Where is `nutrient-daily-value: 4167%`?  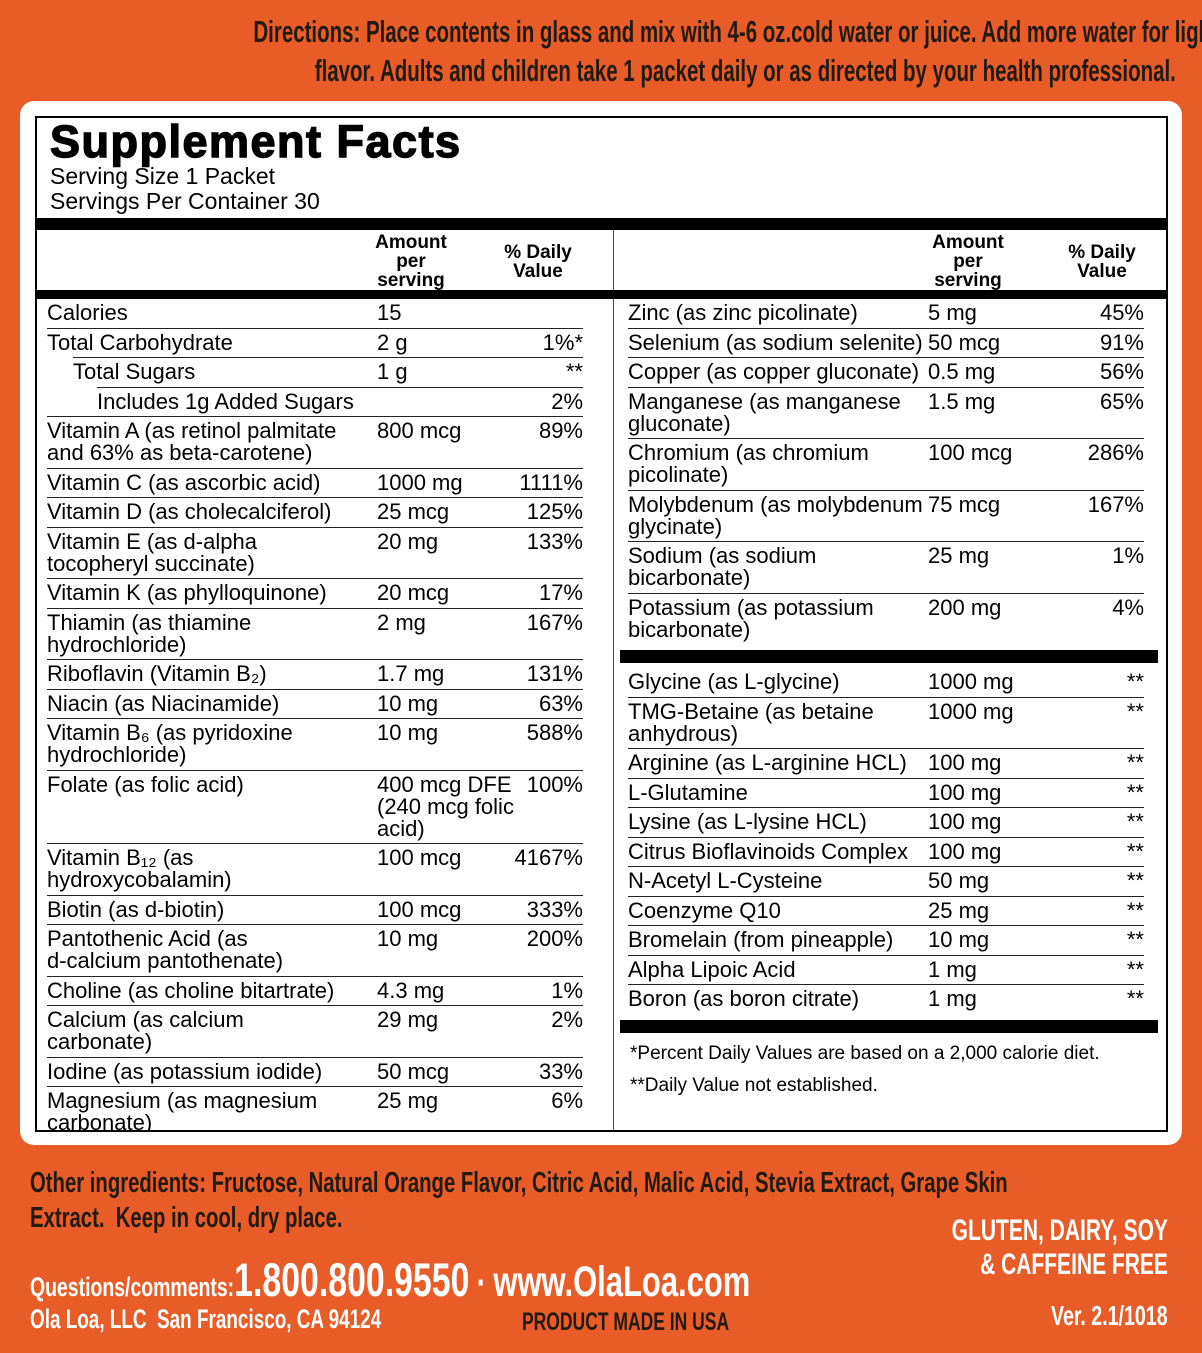
nutrient-daily-value: 4167% is located at coordinates (548, 857).